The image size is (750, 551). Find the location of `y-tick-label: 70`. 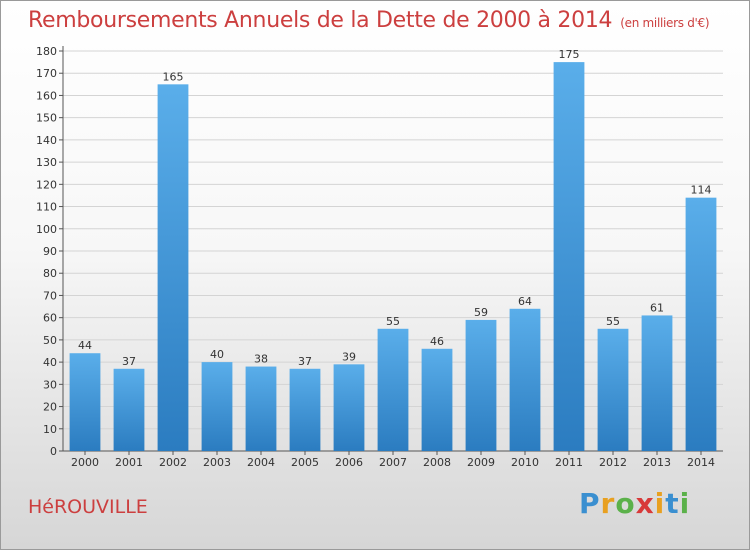

y-tick-label: 70 is located at coordinates (50, 295).